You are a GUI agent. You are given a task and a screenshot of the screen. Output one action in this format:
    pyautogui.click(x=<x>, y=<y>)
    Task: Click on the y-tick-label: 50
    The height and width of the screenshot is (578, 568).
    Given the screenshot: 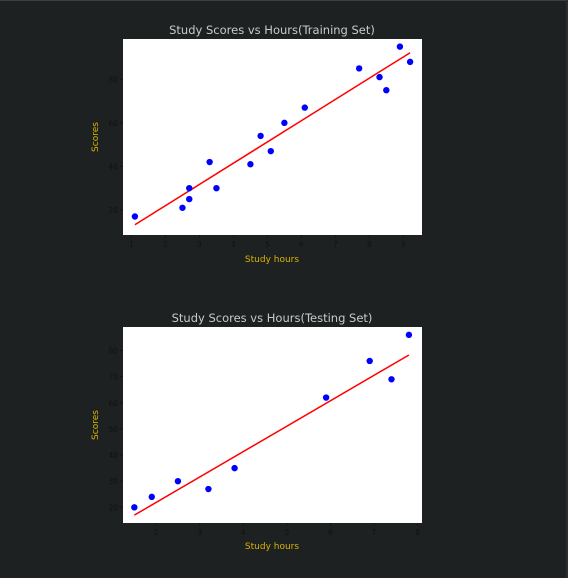 What is the action you would take?
    pyautogui.click(x=113, y=429)
    